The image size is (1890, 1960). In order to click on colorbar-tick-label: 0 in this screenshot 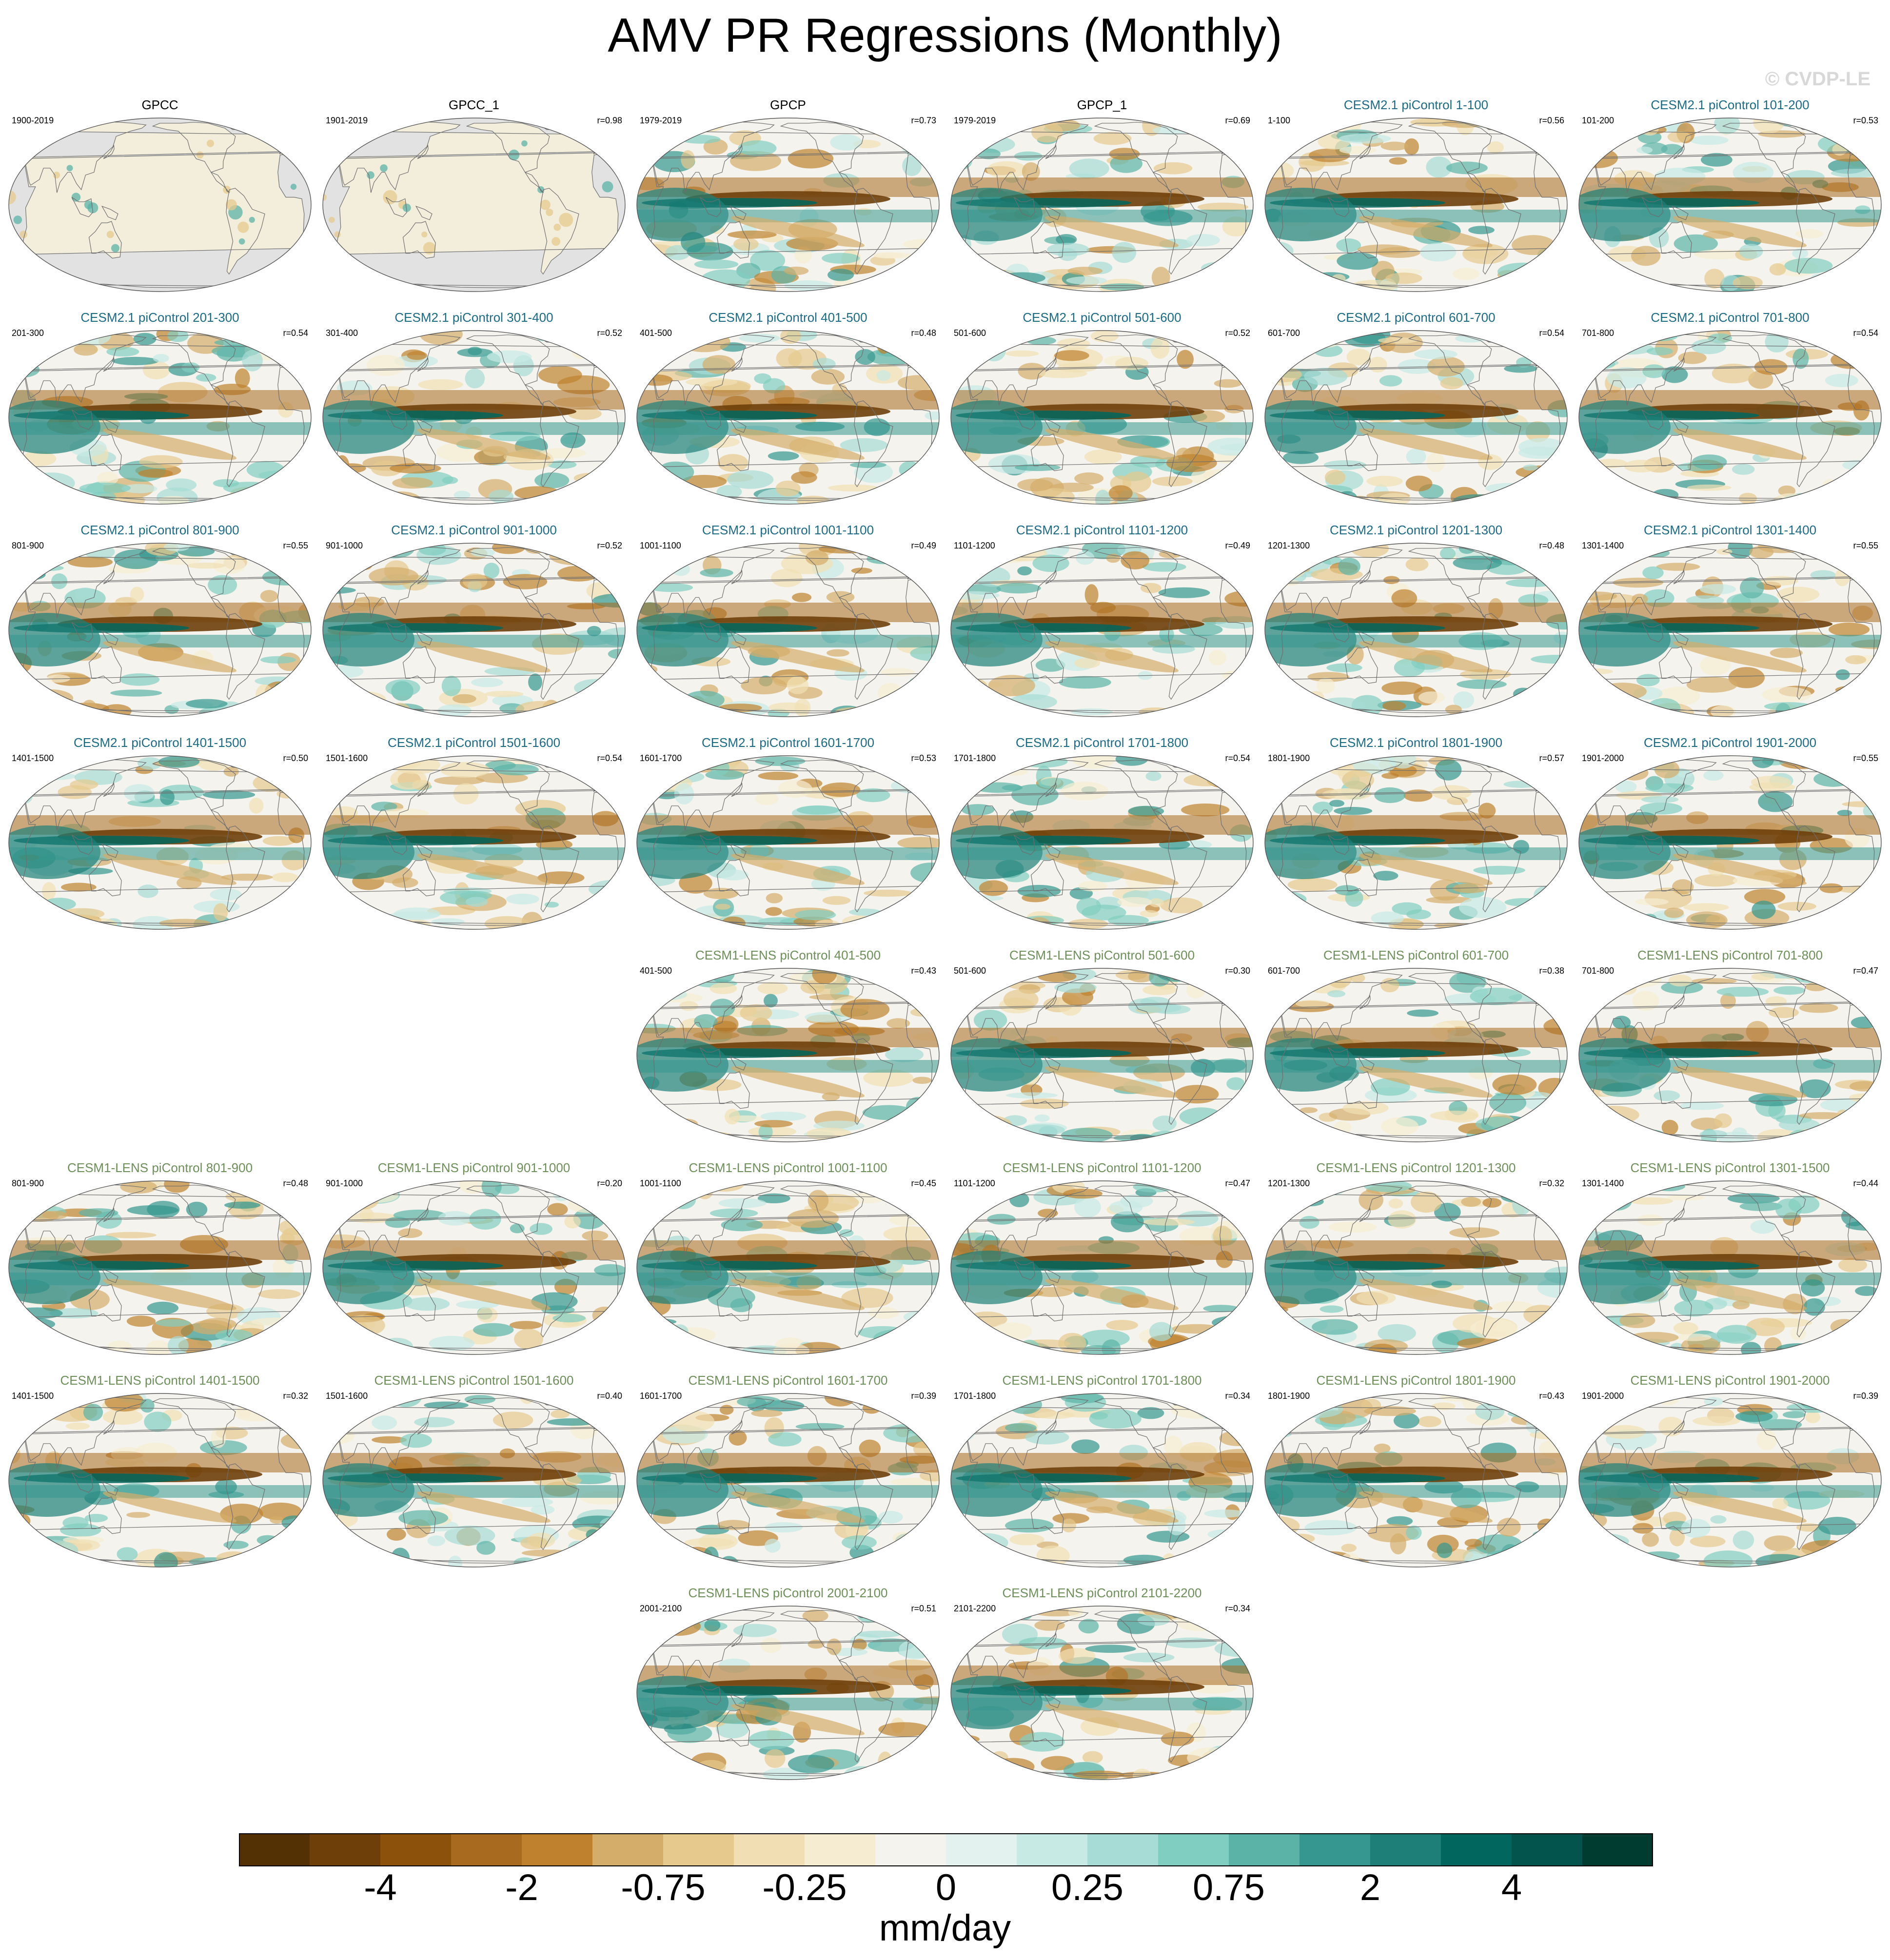, I will do `click(946, 1887)`.